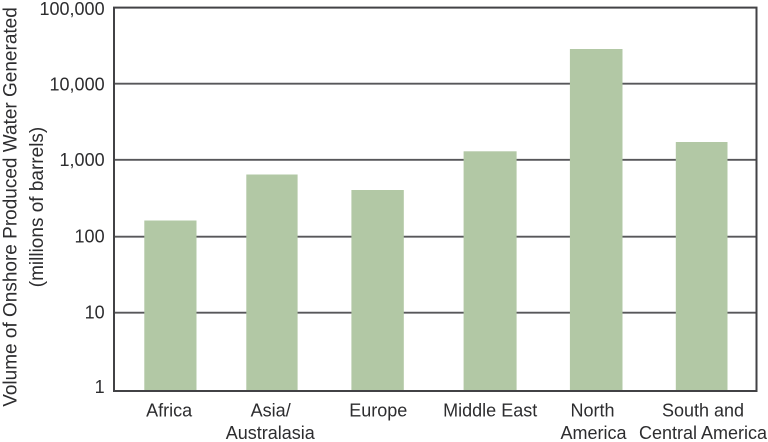  Describe the element at coordinates (82, 160) in the screenshot. I see `svg-text: 1,000` at that location.